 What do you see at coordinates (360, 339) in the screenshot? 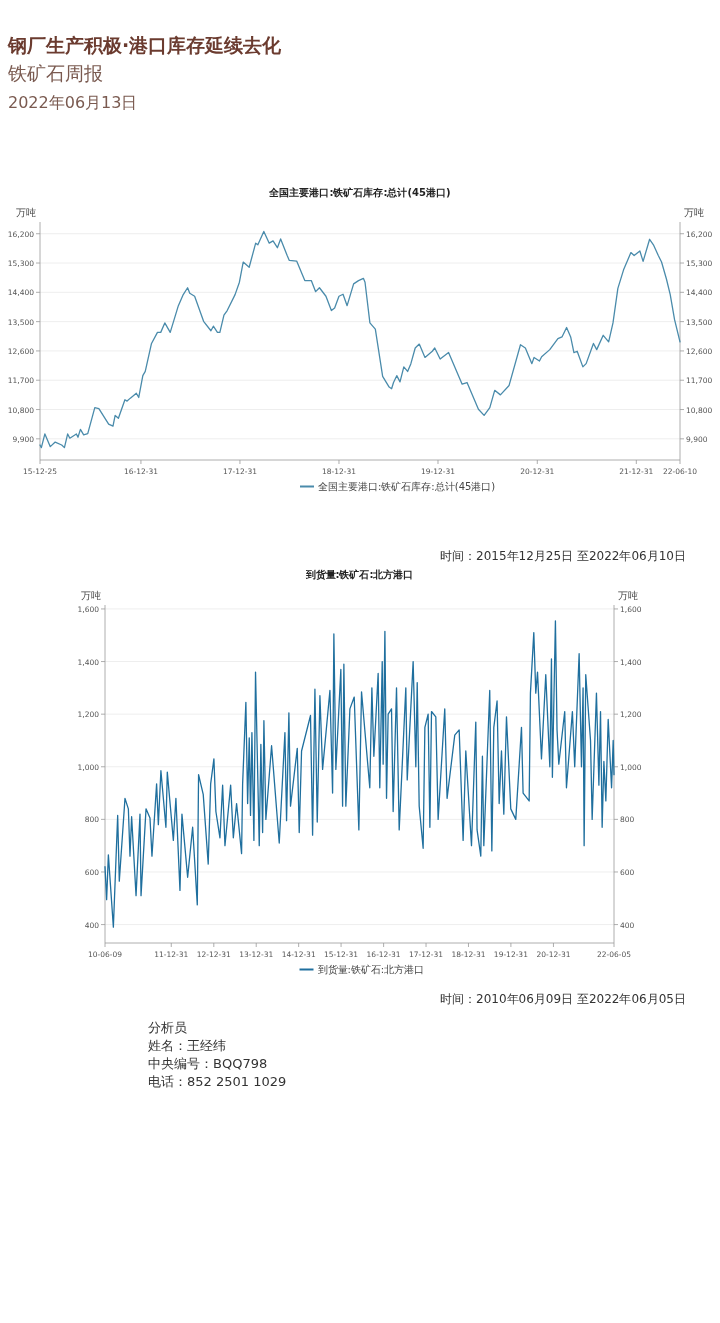
I see `line-series` at bounding box center [360, 339].